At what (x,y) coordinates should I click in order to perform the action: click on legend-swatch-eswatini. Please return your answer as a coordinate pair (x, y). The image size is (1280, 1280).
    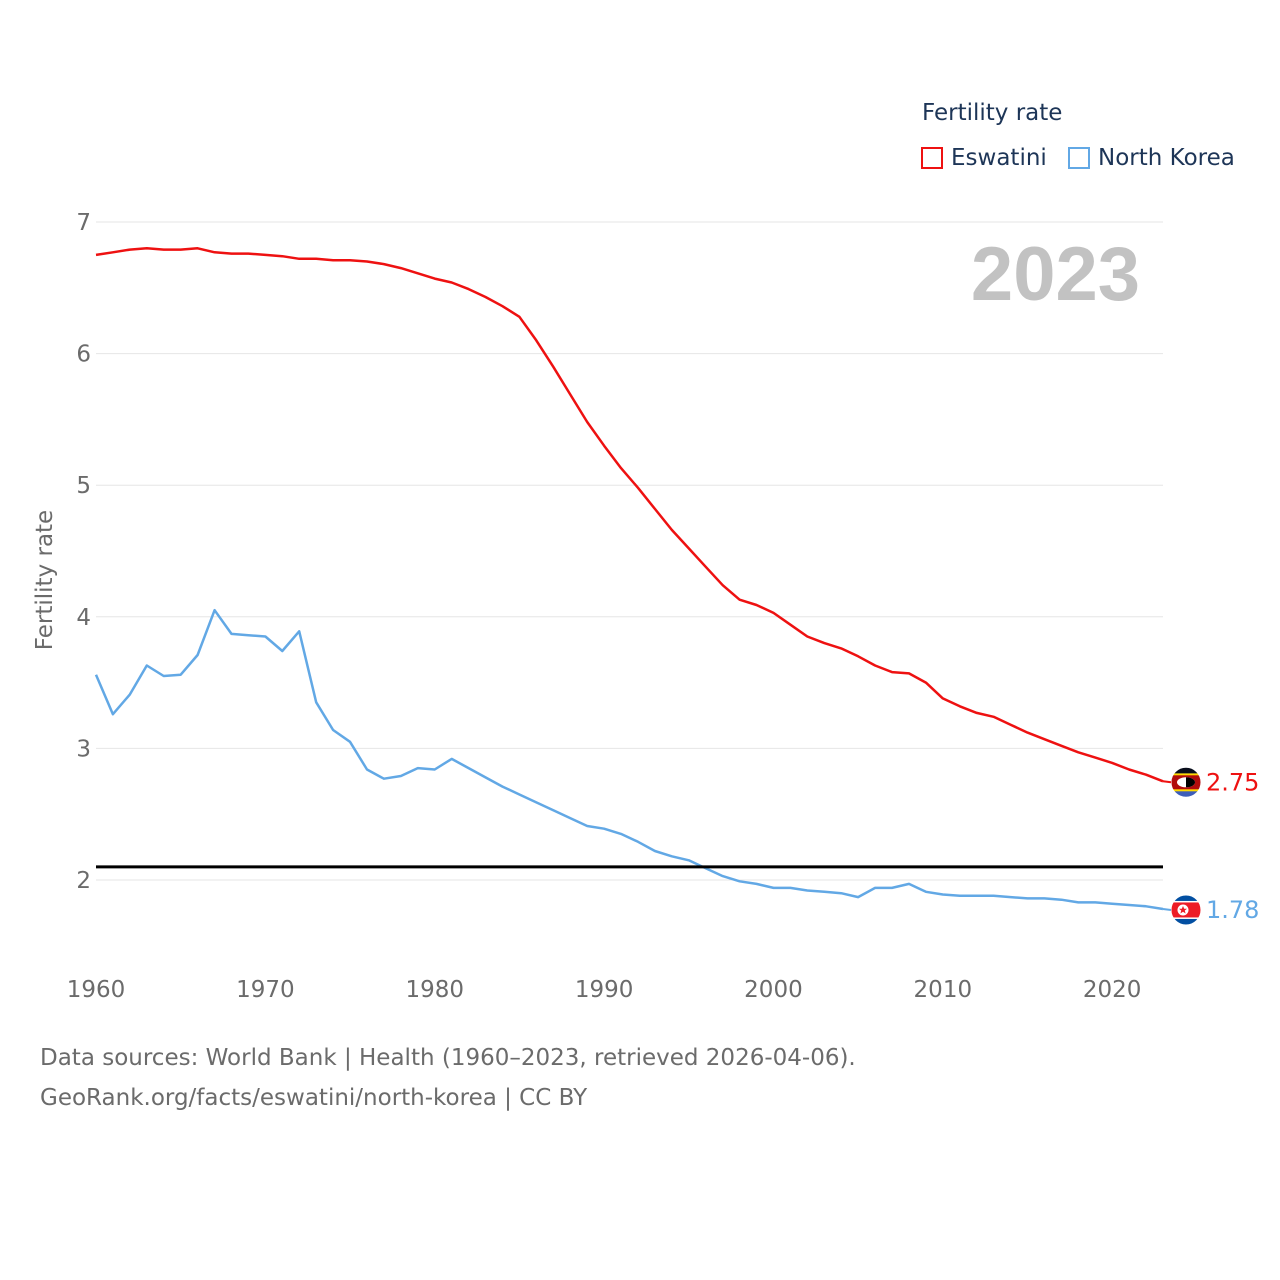
    Looking at the image, I should click on (932, 158).